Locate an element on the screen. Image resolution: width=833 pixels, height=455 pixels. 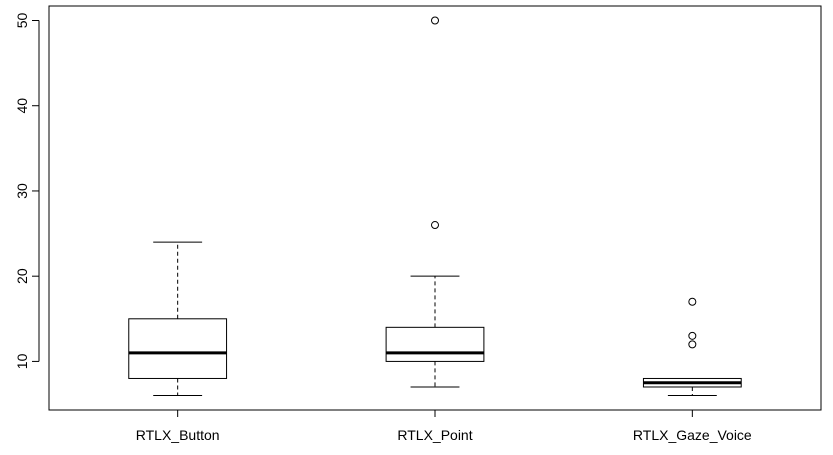
y-tick-label: 40 is located at coordinates (22, 106).